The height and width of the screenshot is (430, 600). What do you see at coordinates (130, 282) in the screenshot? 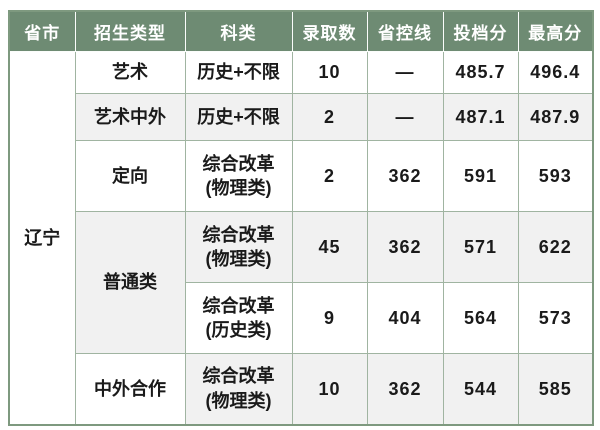
I see `cell-admission-type: 普通类` at bounding box center [130, 282].